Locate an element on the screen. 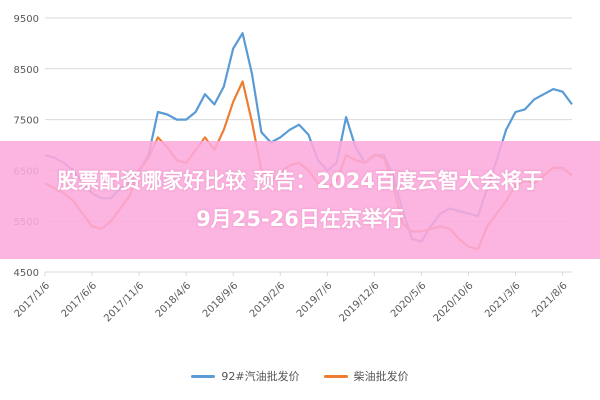 This screenshot has height=400, width=600. x-tick-label: 2019/7/6 is located at coordinates (315, 300).